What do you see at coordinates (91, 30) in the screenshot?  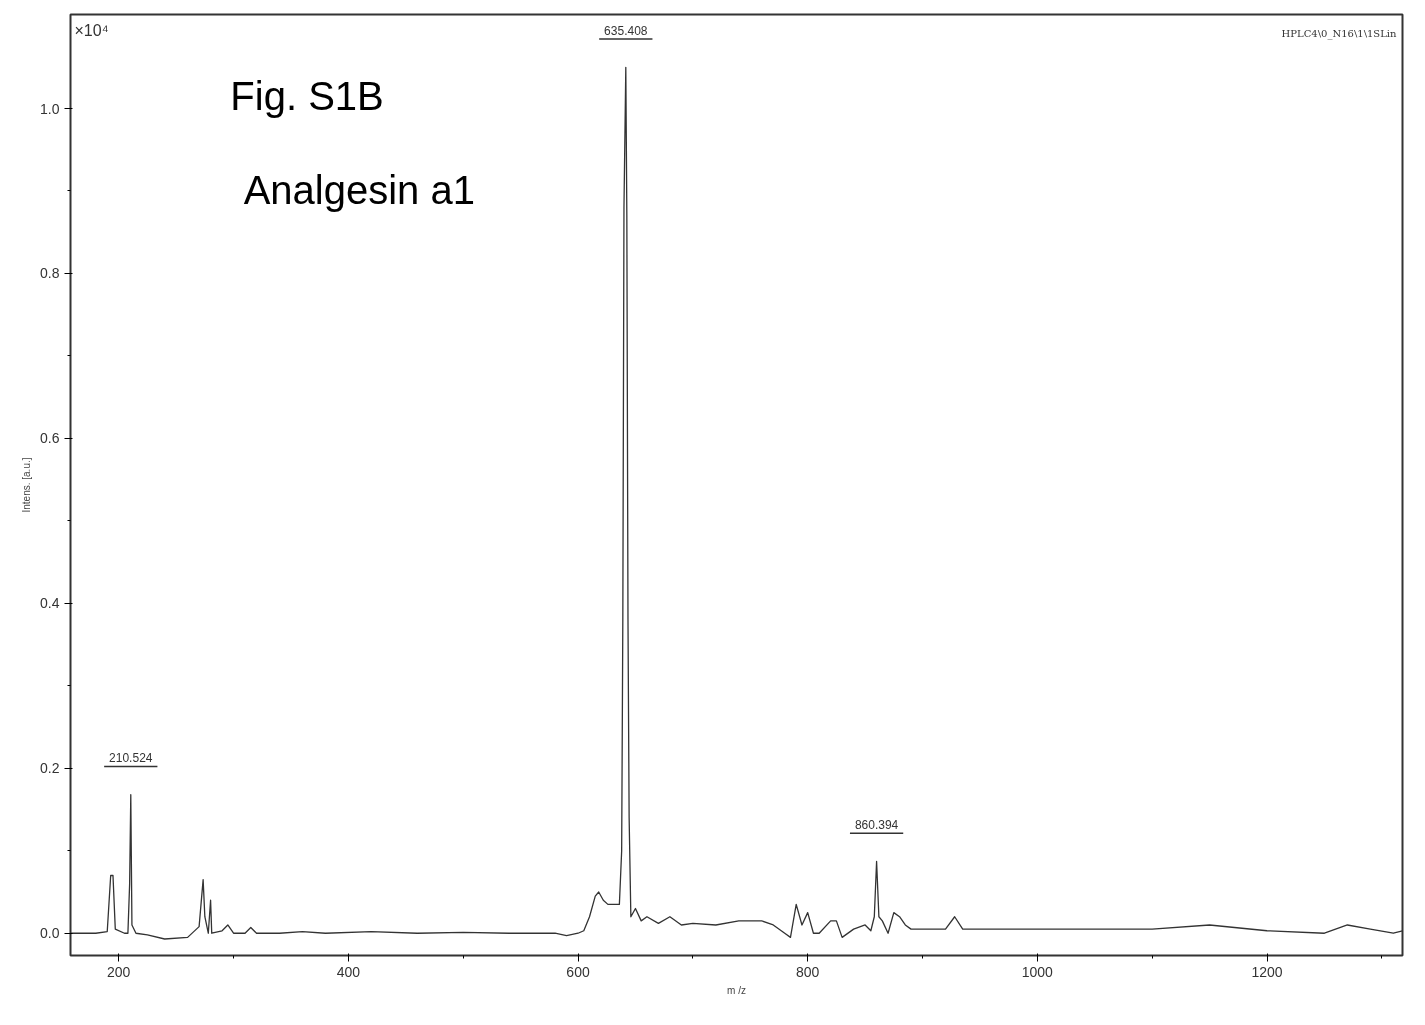 I see `annotation: ×10⁴` at bounding box center [91, 30].